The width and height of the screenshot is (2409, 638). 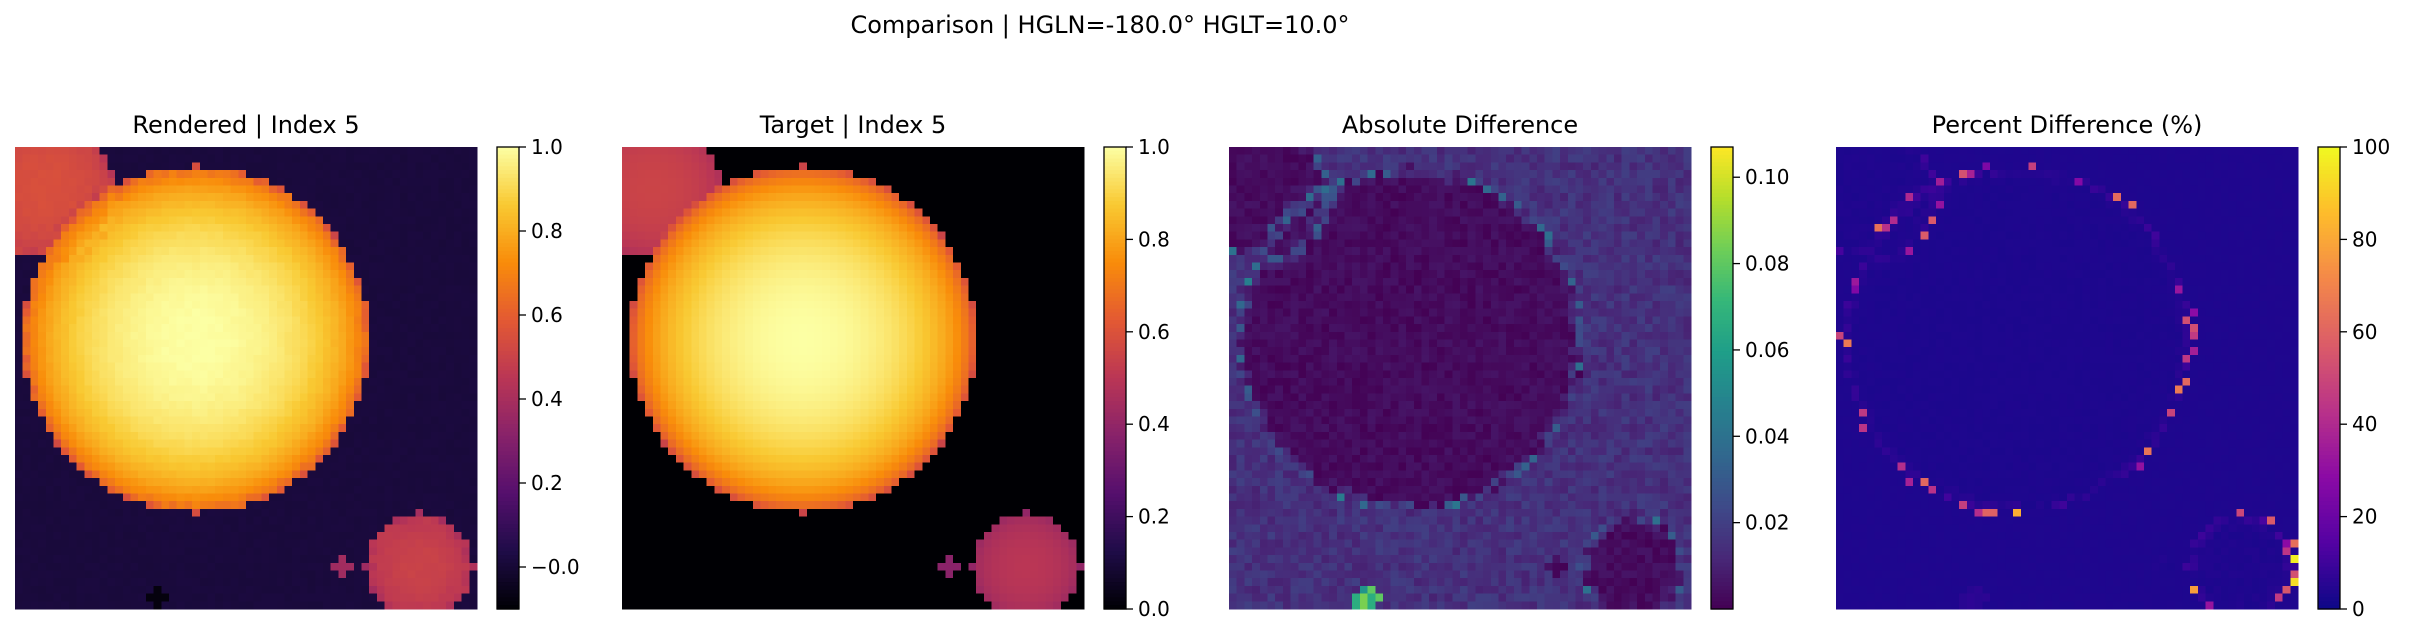 I want to click on colorbar-segment, so click(x=508, y=376).